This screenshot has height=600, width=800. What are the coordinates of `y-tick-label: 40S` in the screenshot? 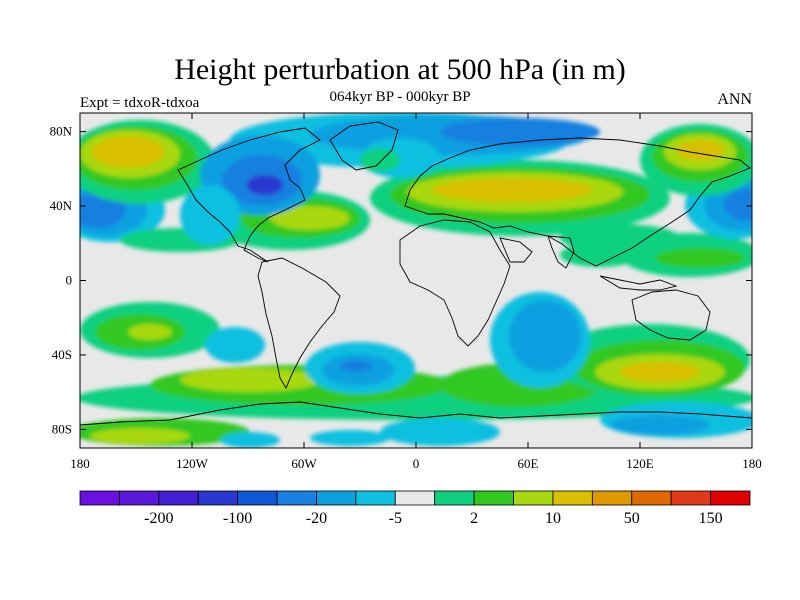 It's located at (62, 354).